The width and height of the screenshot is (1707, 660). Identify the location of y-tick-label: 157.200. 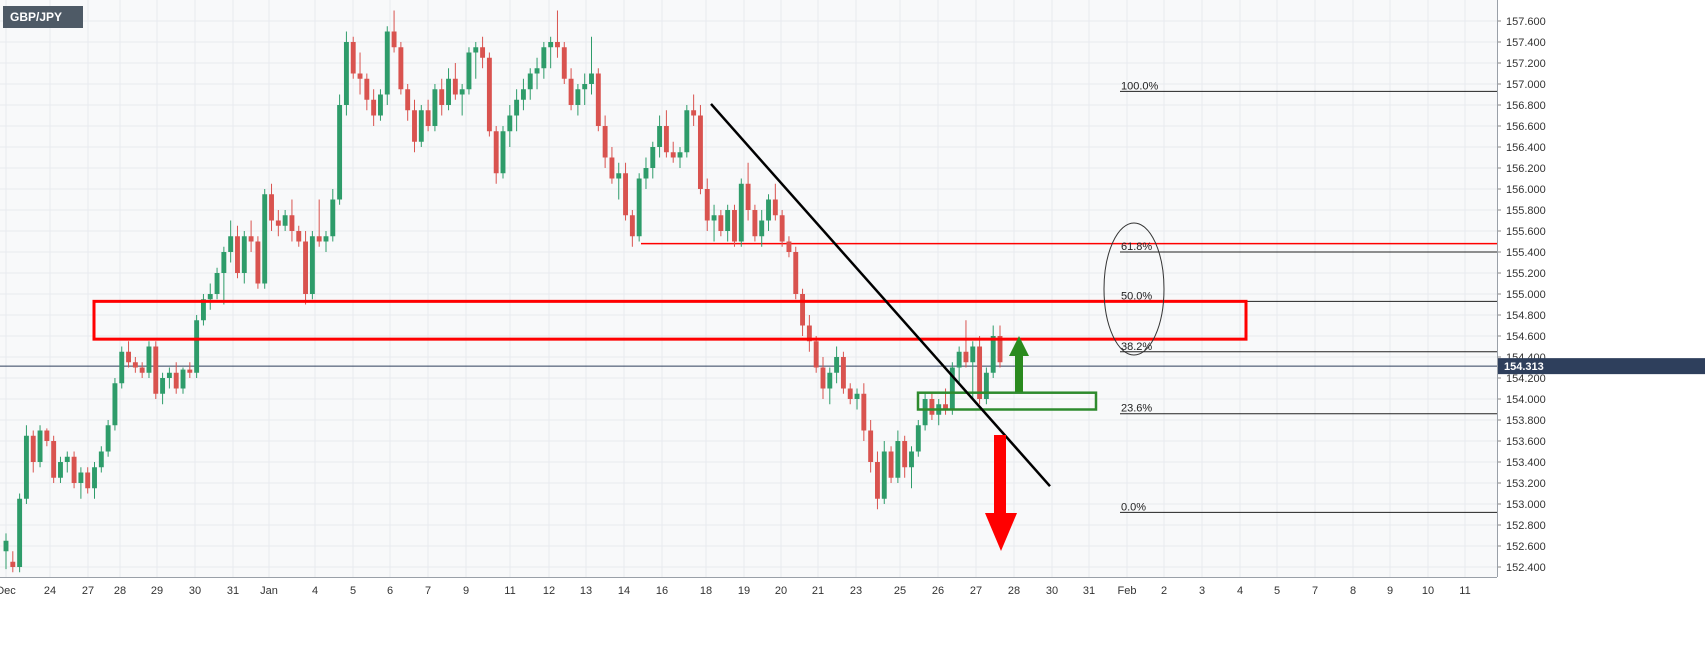
(1526, 64).